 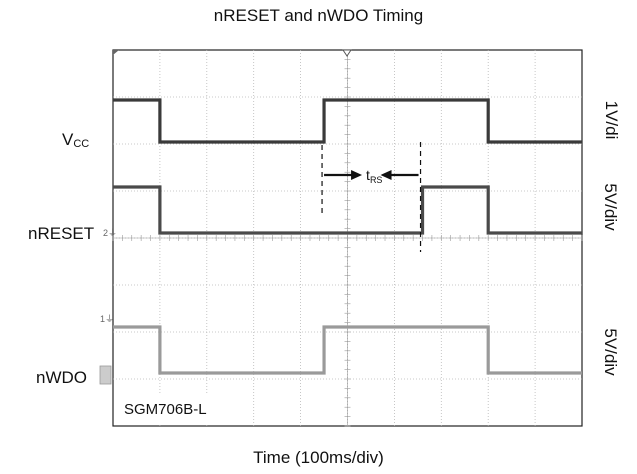 I want to click on corner-marker-icon, so click(x=116, y=52).